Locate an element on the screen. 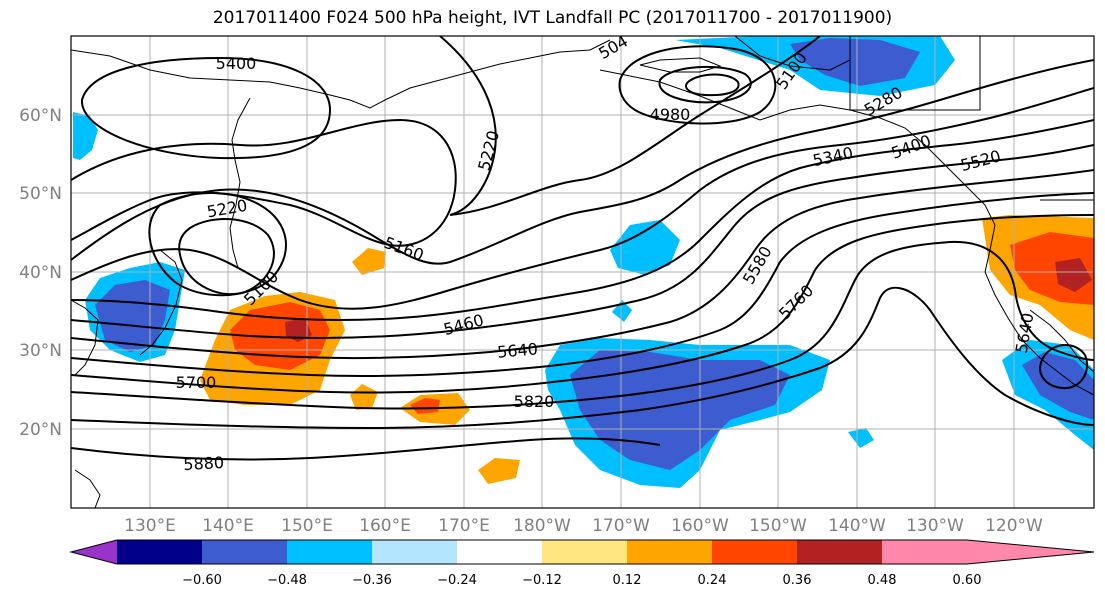  latitude-labels: 60°N 50°N 40°N 30°N 20°N is located at coordinates (40, 273).